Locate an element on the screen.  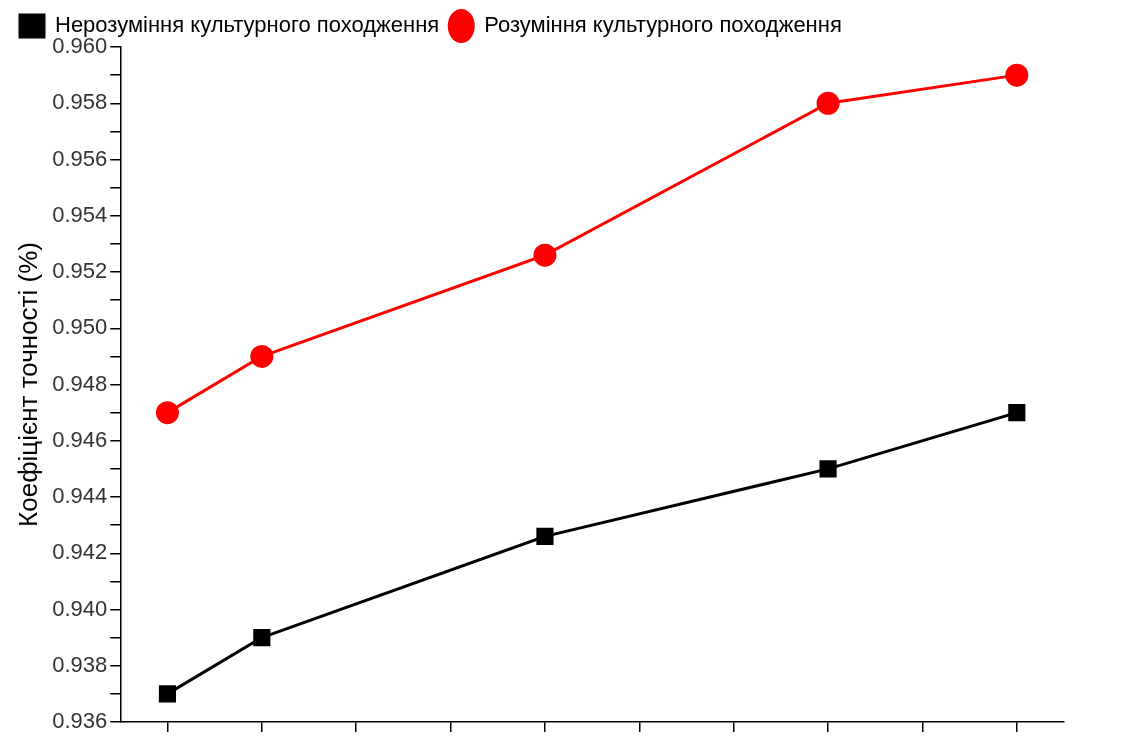
y-tick-label: 0.950 is located at coordinates (80, 327).